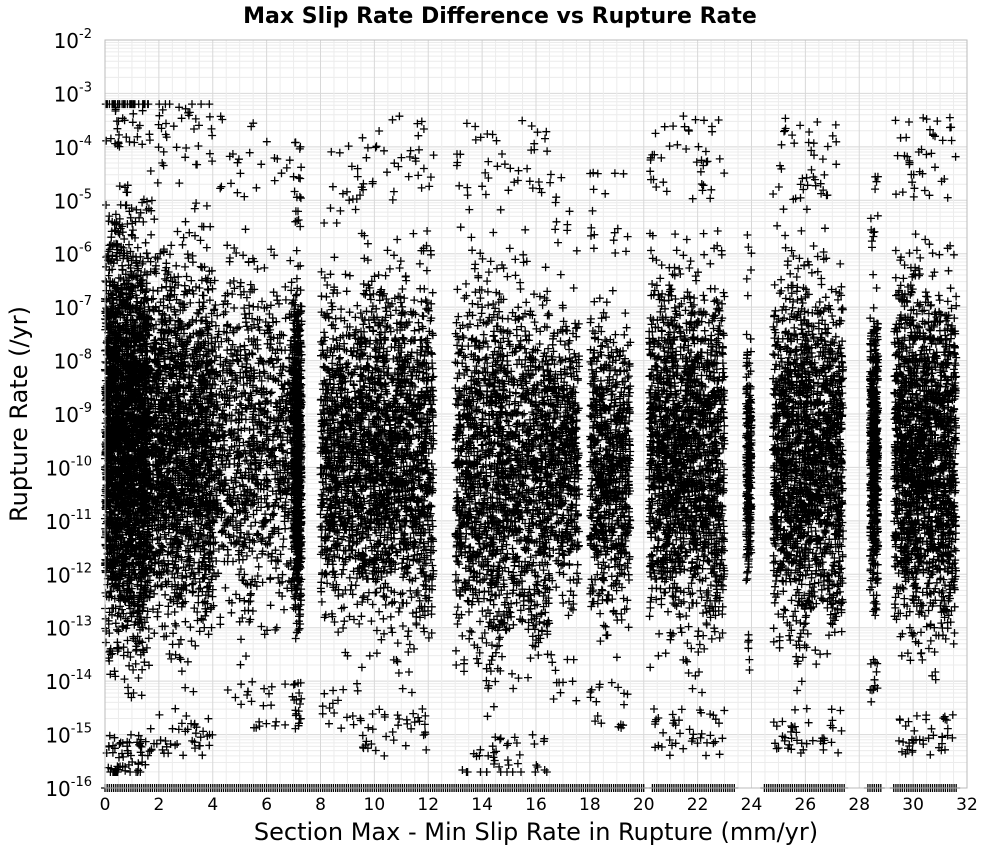 This screenshot has width=1000, height=850. I want to click on x-tick-label: 32, so click(967, 805).